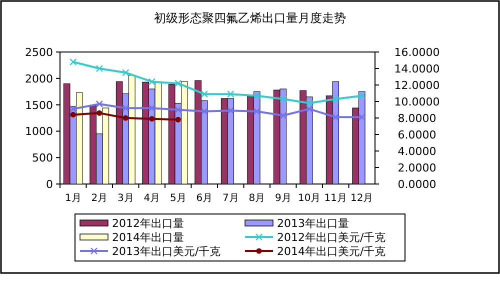  What do you see at coordinates (313, 223) in the screenshot?
I see `legend-label: 2013年出口量` at bounding box center [313, 223].